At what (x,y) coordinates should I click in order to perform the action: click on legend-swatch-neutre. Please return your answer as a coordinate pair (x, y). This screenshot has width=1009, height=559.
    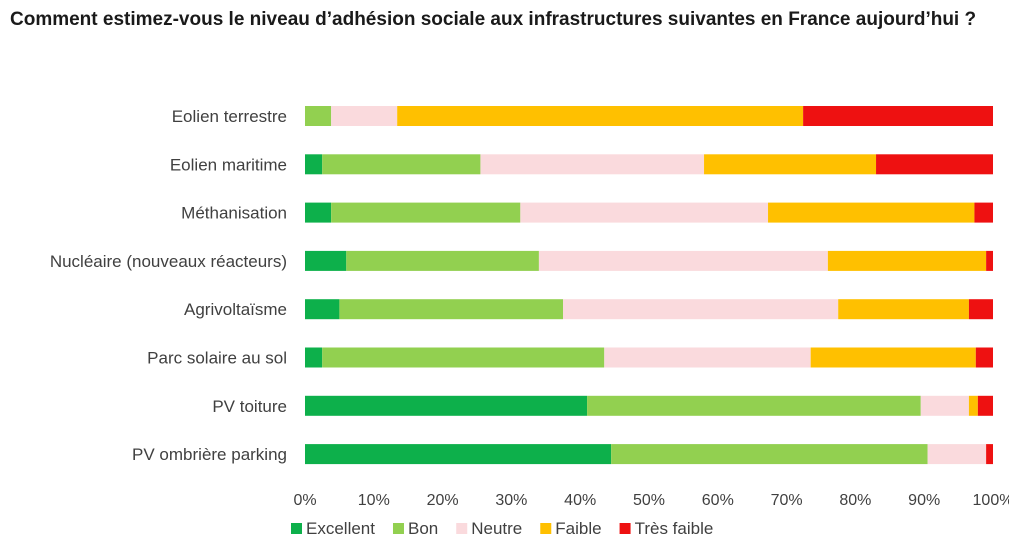
    Looking at the image, I should click on (462, 528).